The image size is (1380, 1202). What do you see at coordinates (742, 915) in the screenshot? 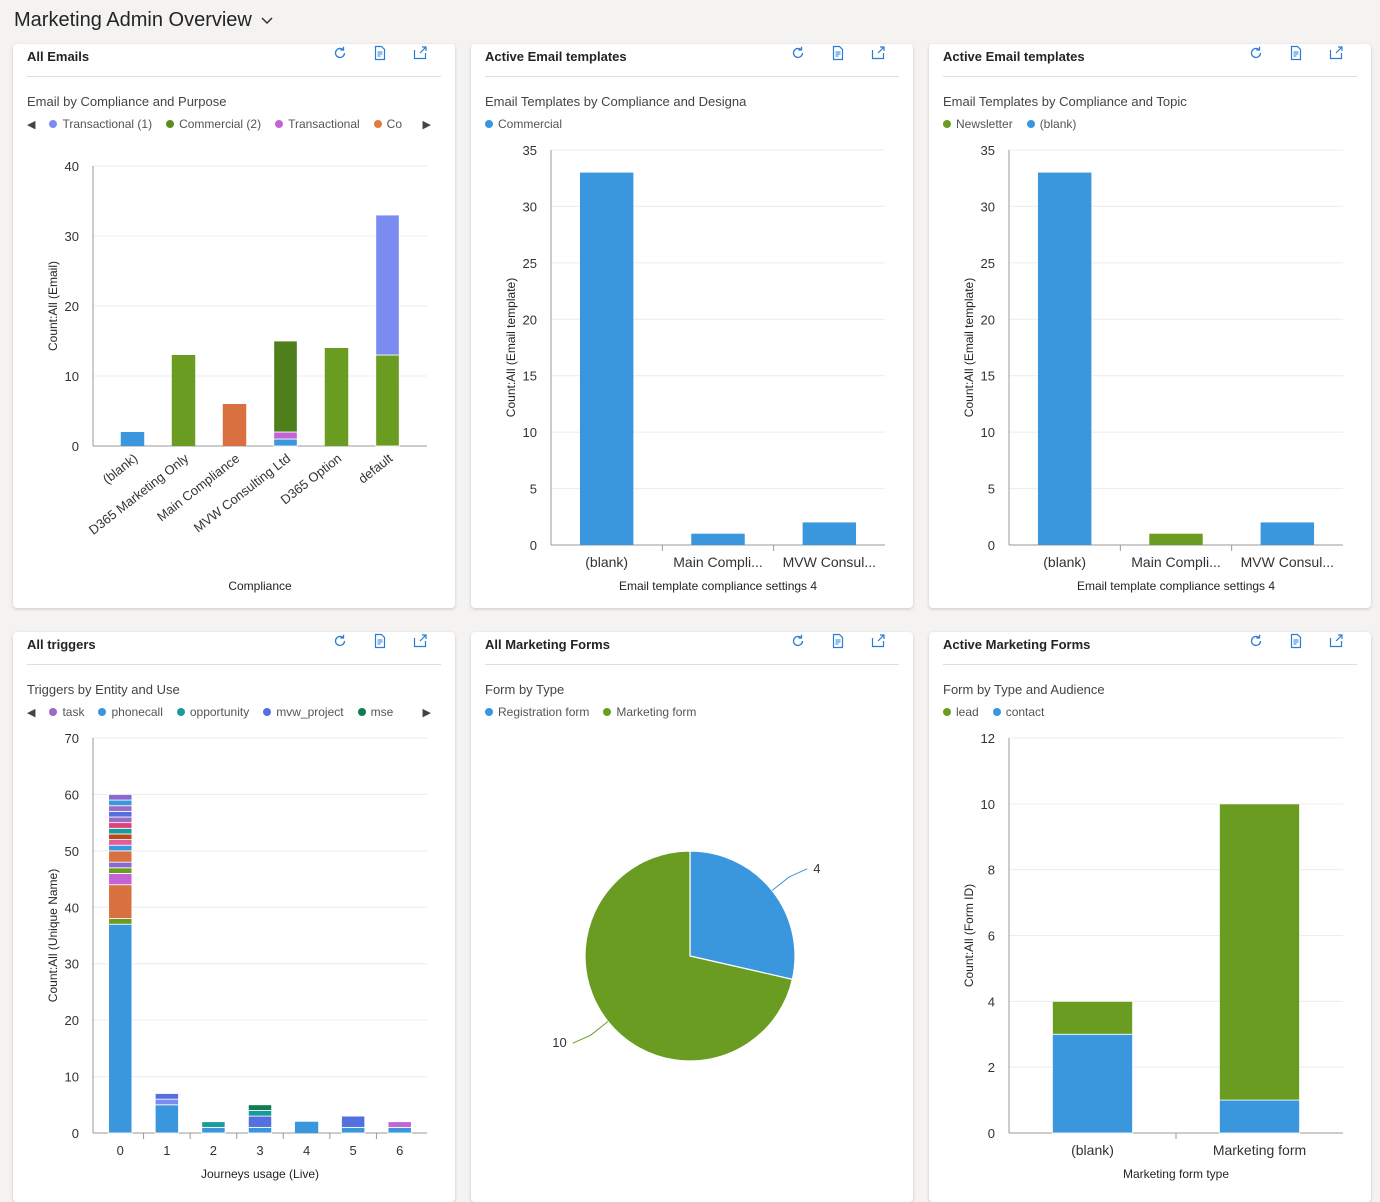
I see `pie-slice` at bounding box center [742, 915].